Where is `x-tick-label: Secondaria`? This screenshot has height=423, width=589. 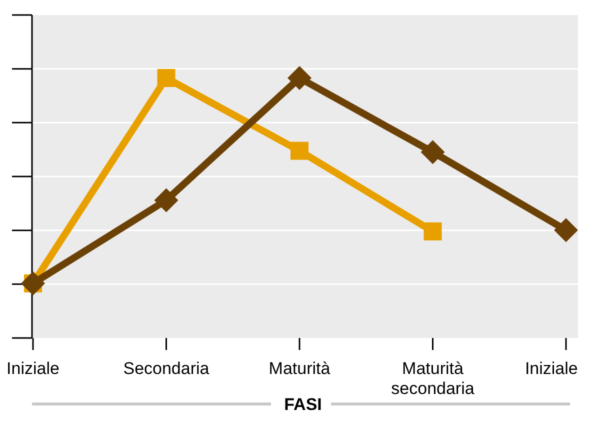
x-tick-label: Secondaria is located at coordinates (166, 368).